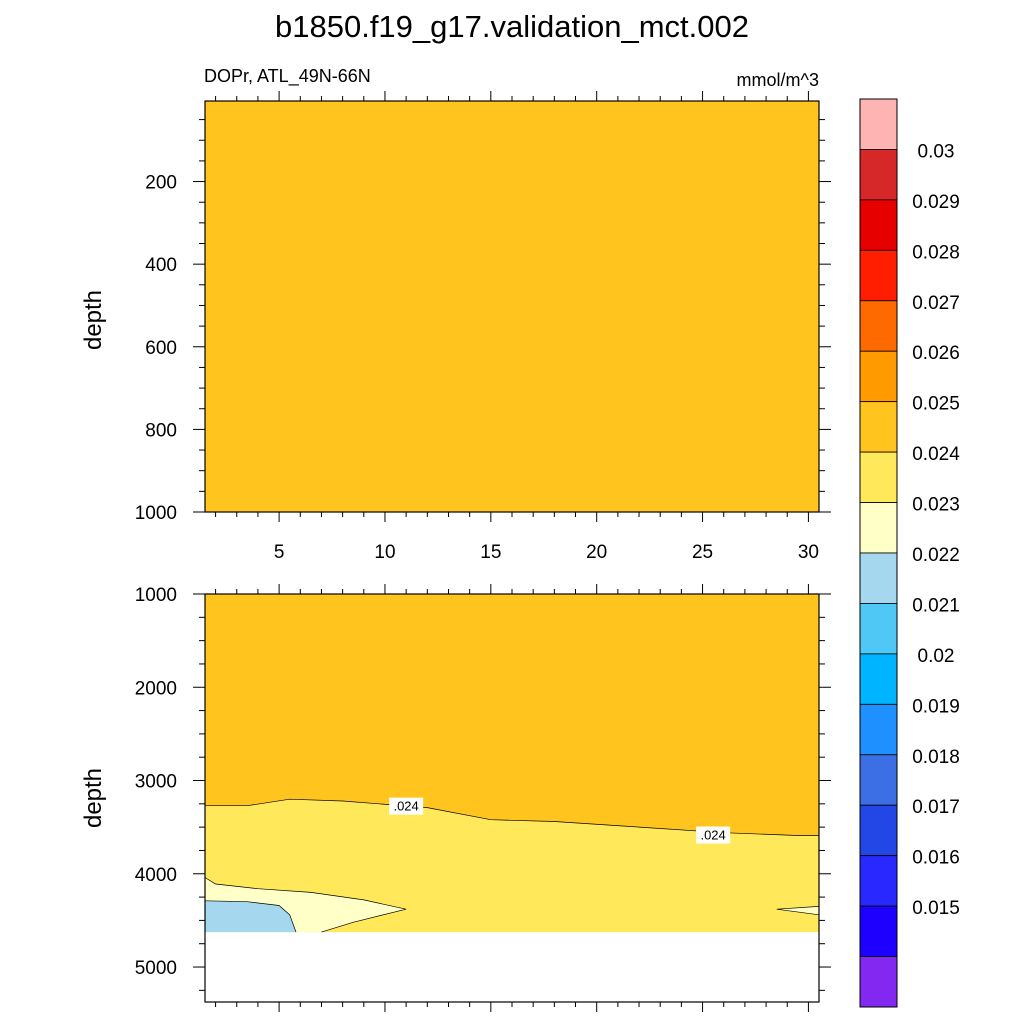  I want to click on contour-fill-0.022-0.023, so click(797, 910).